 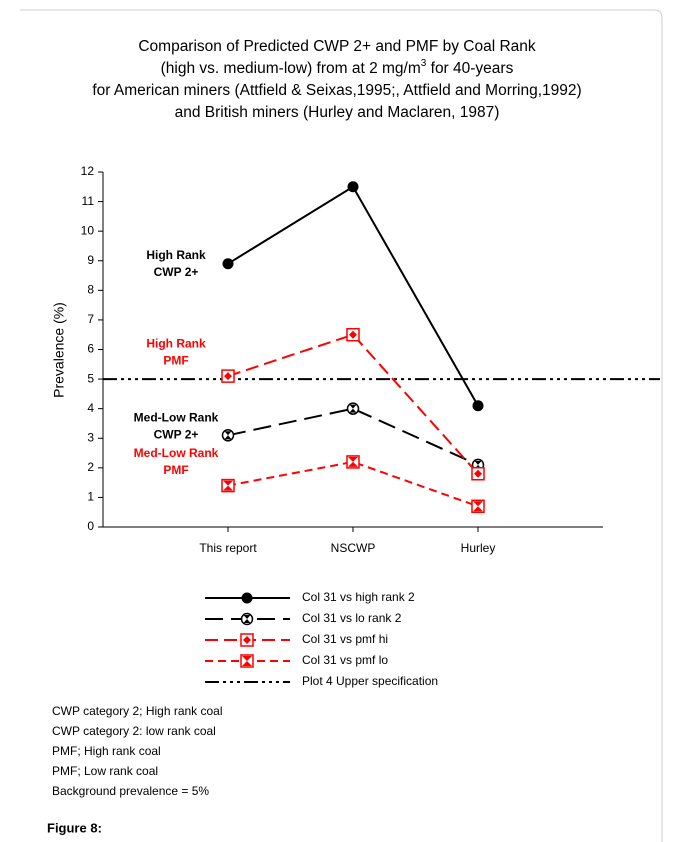 What do you see at coordinates (478, 548) in the screenshot?
I see `x-tick-label: Hurley` at bounding box center [478, 548].